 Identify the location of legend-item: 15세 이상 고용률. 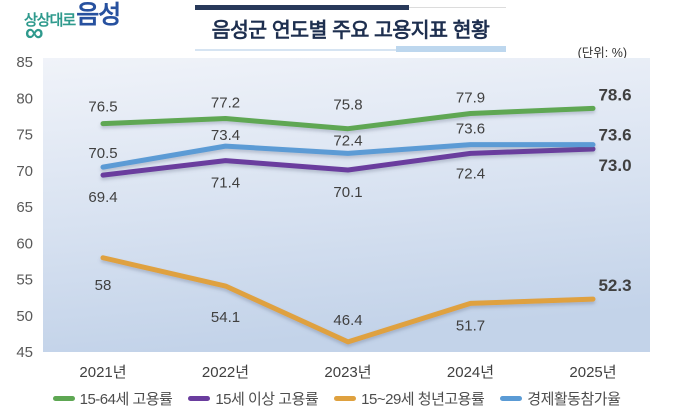
(253, 398).